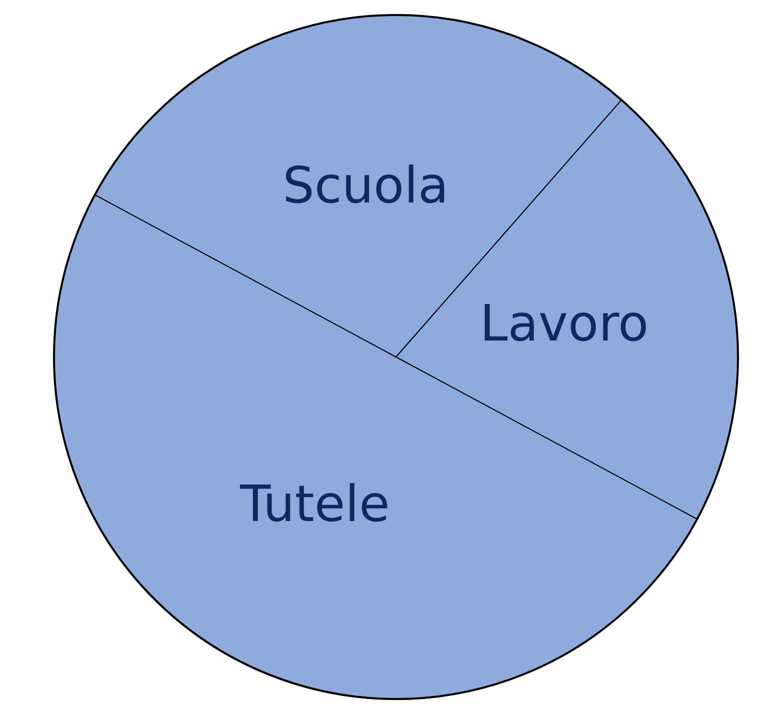  Describe the element at coordinates (314, 504) in the screenshot. I see `slice-label: Tutele` at that location.